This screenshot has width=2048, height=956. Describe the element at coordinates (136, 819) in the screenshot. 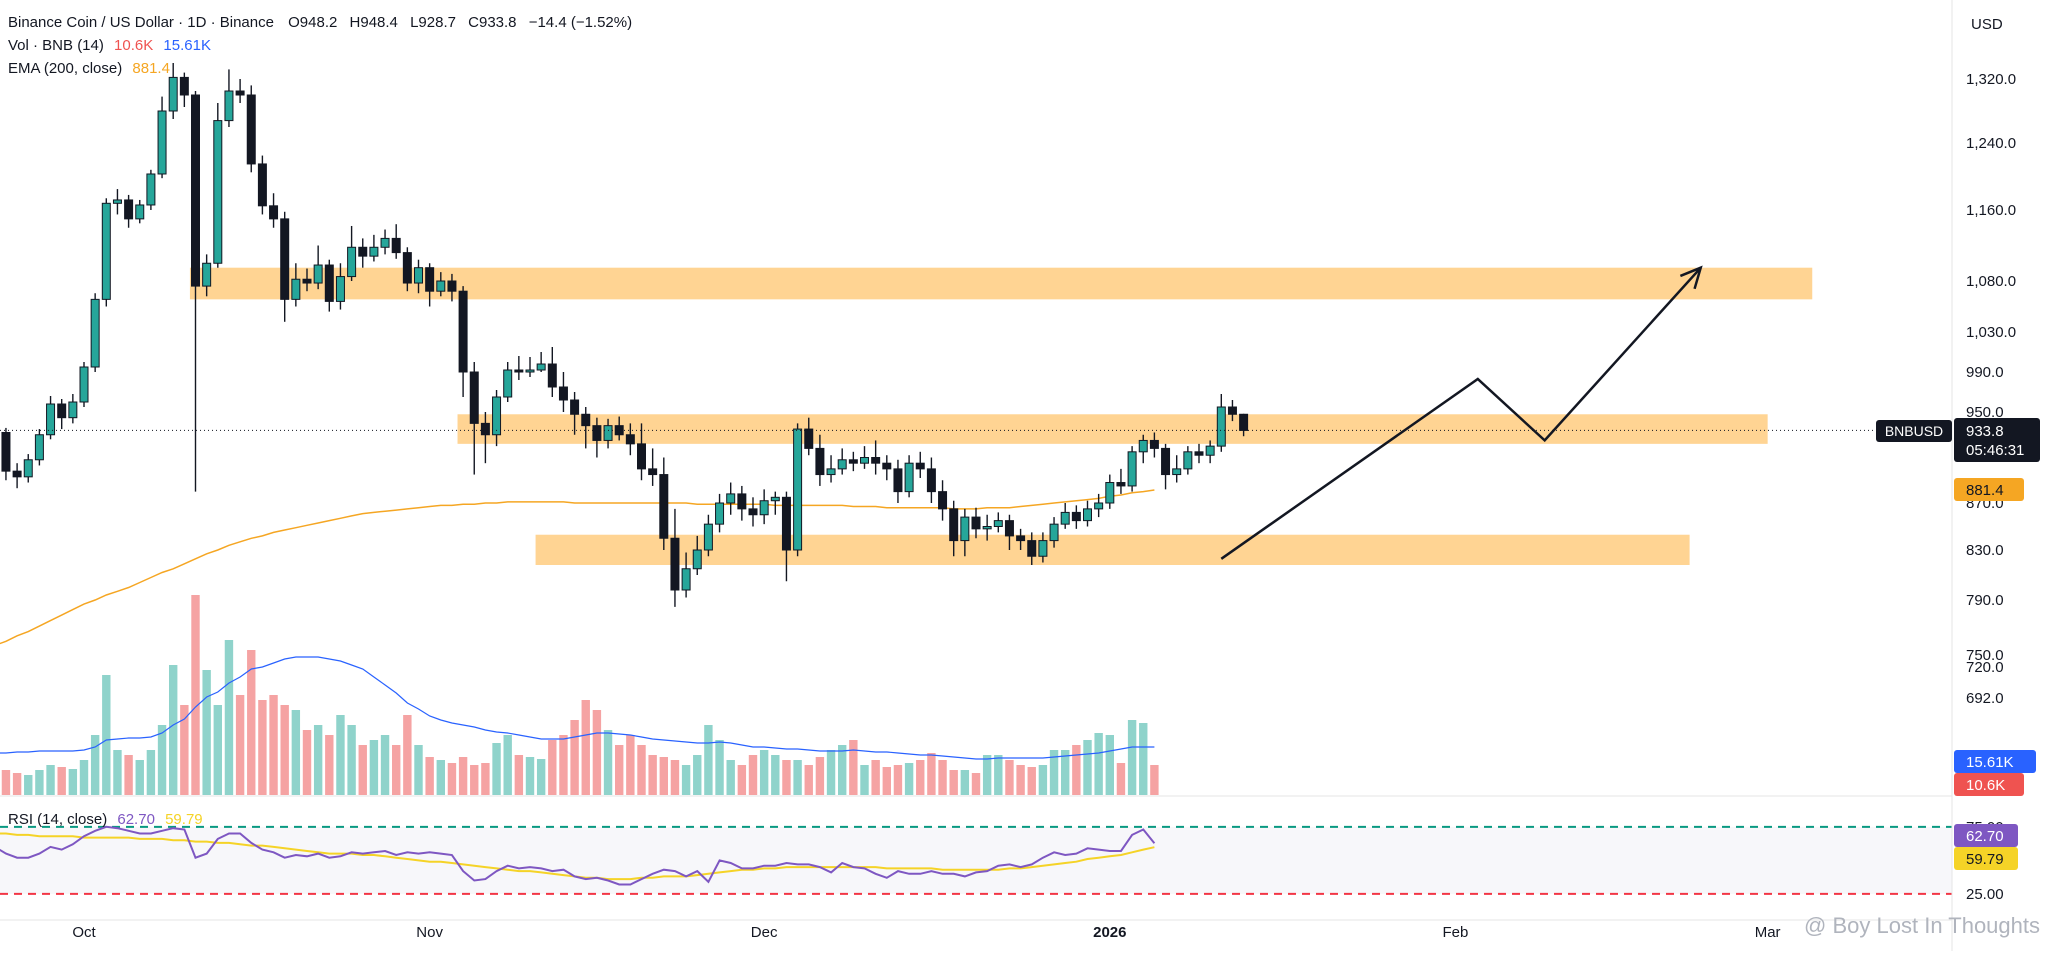

I see `rsi-value: 62.70` at that location.